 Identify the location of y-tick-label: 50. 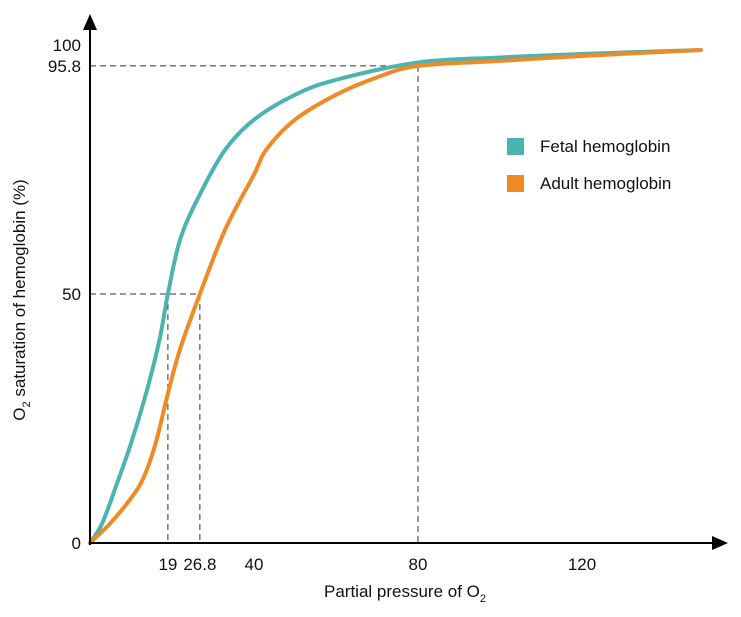
(71, 294).